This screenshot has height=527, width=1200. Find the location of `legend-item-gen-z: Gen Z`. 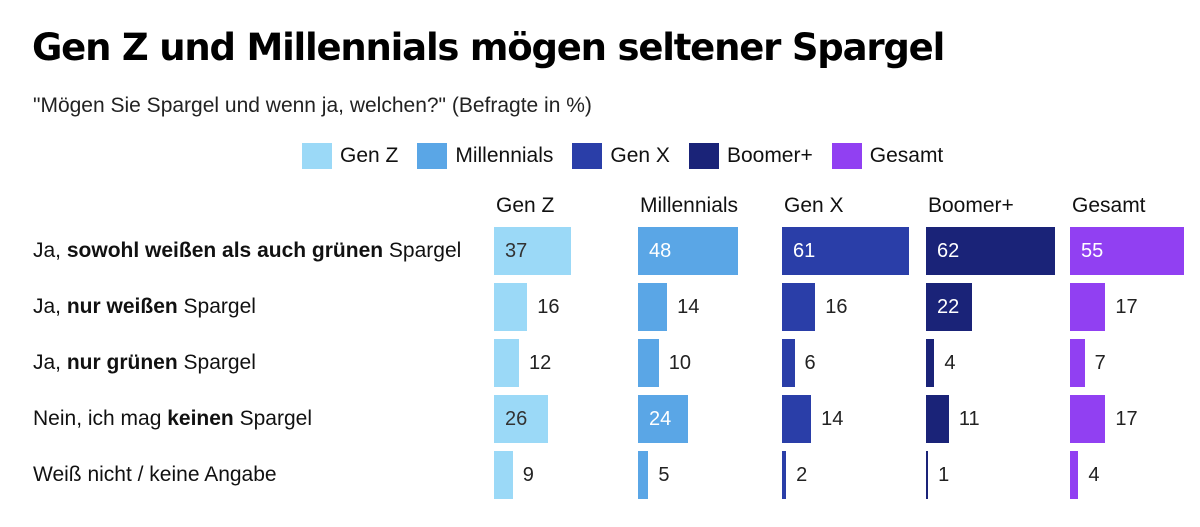

legend-item-gen-z: Gen Z is located at coordinates (350, 156).